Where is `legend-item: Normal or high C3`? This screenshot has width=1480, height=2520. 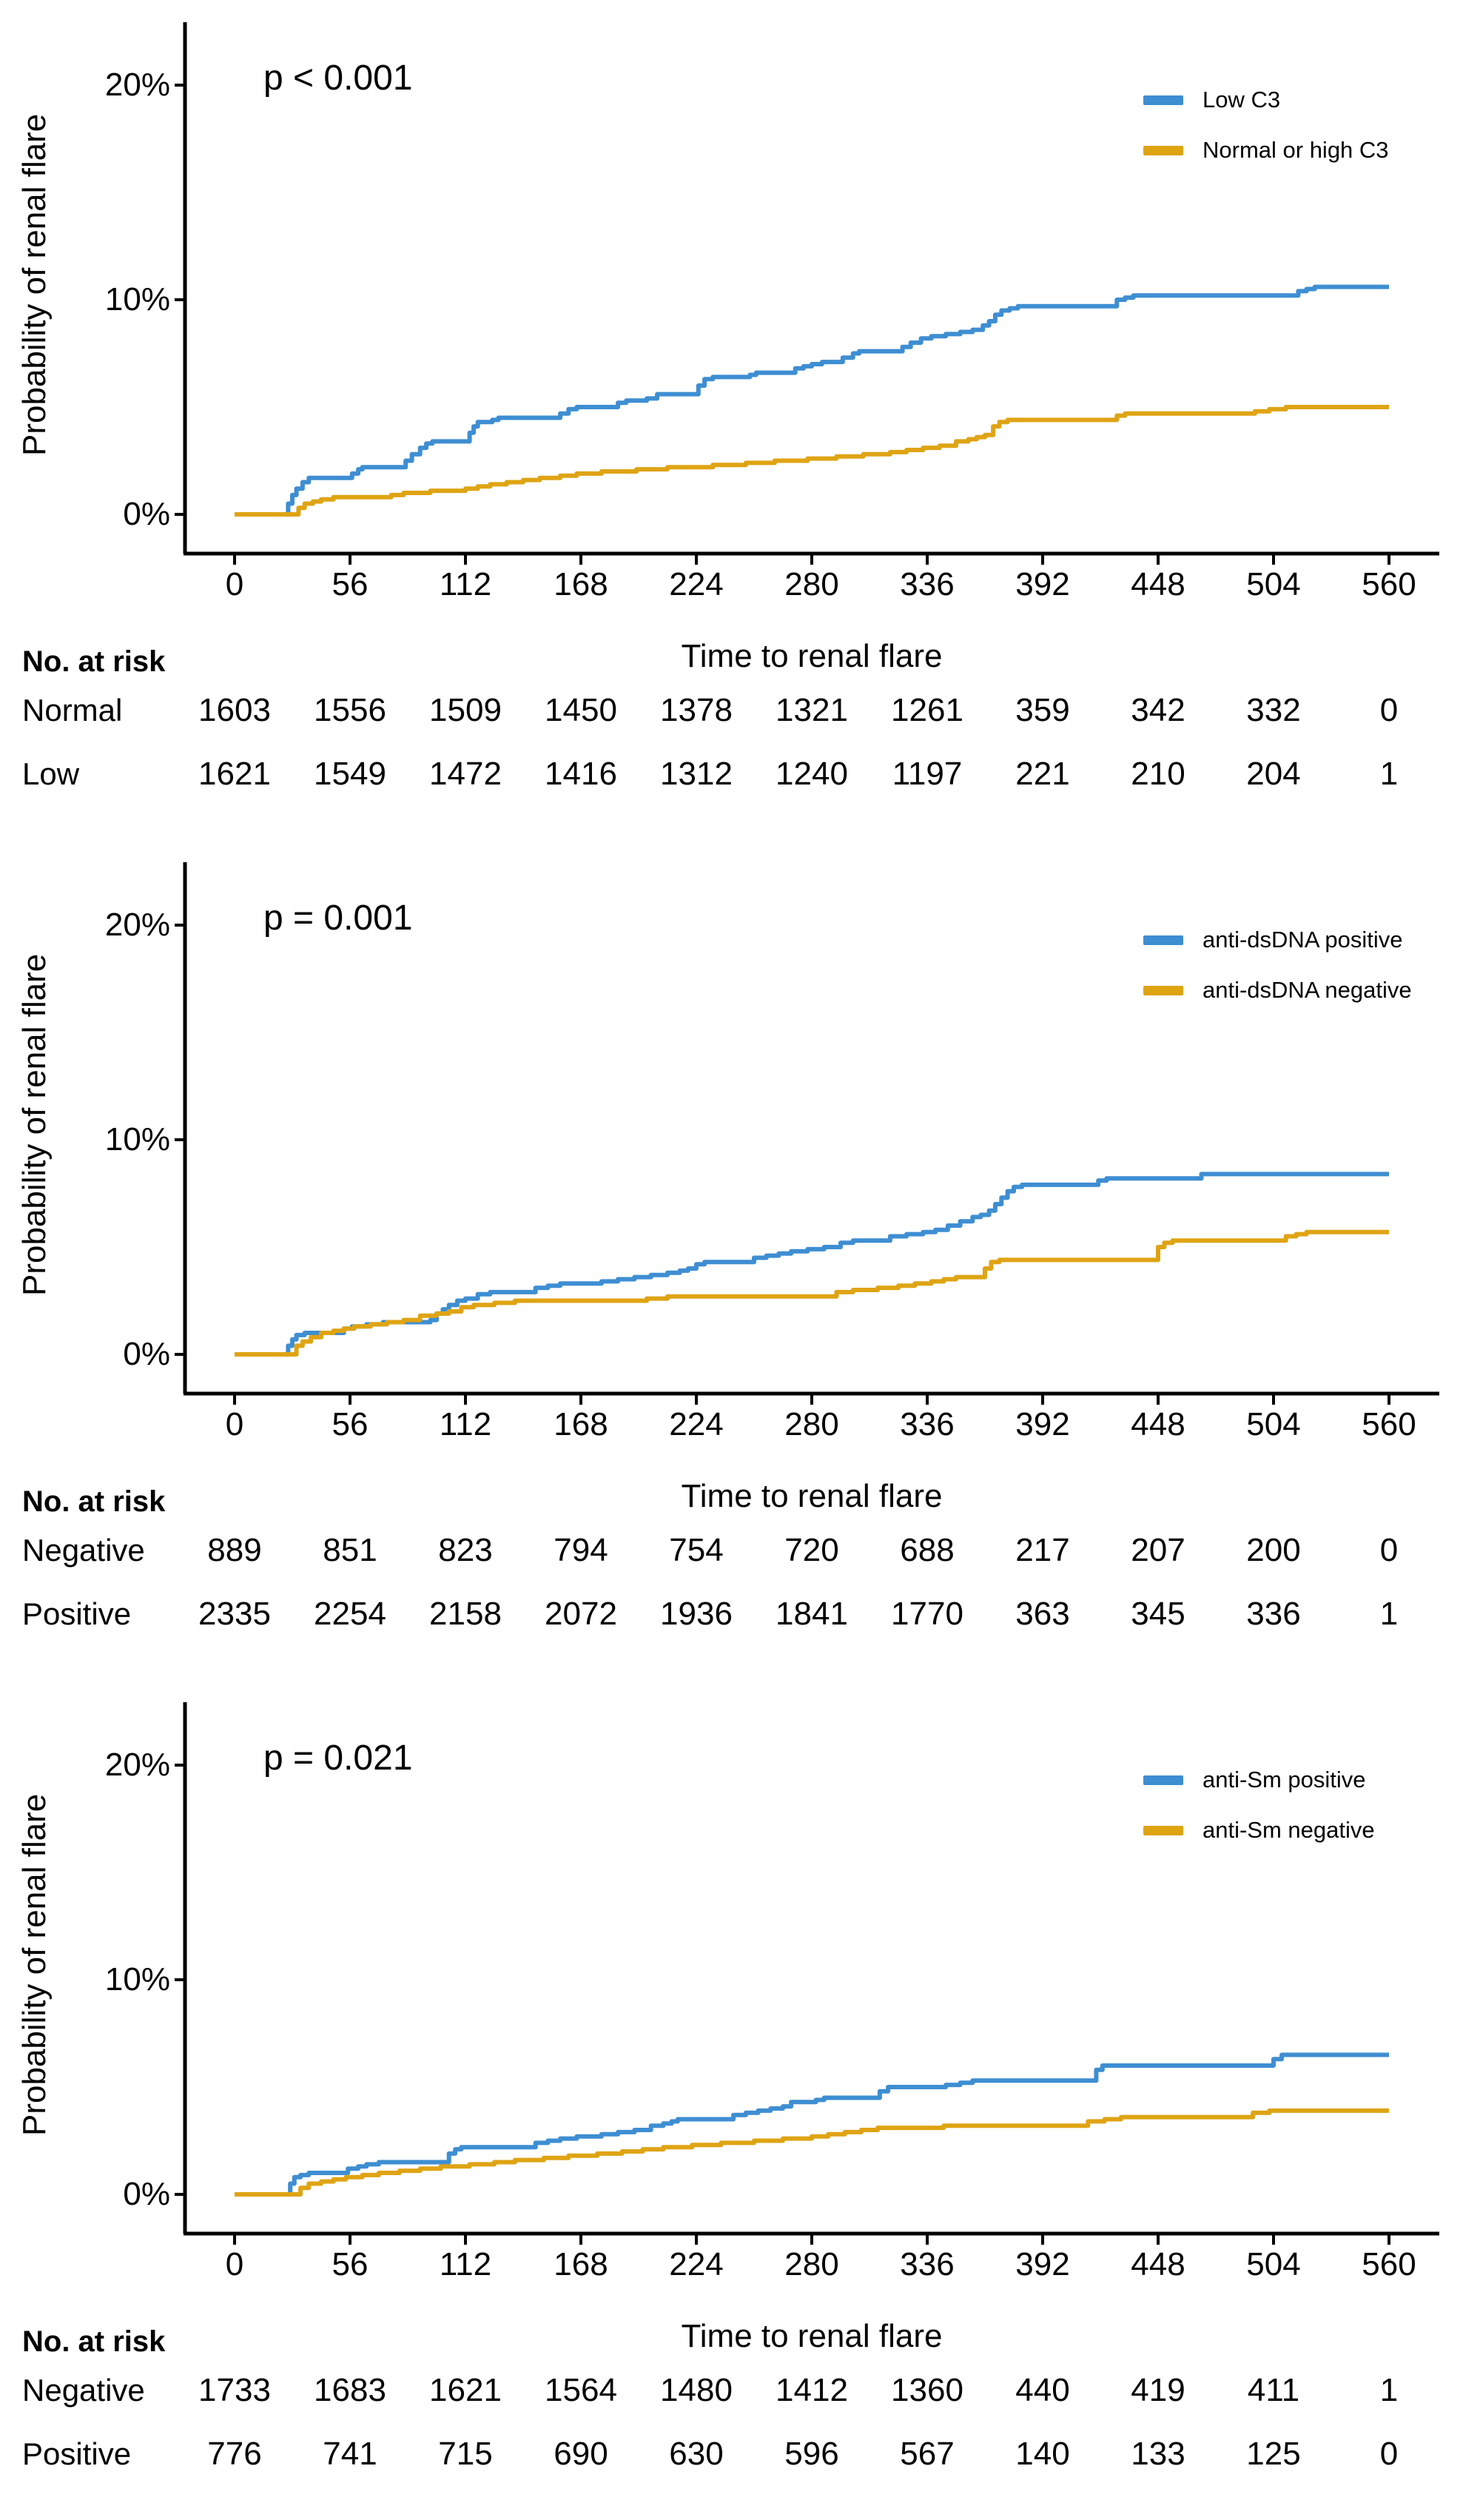 legend-item: Normal or high C3 is located at coordinates (1266, 150).